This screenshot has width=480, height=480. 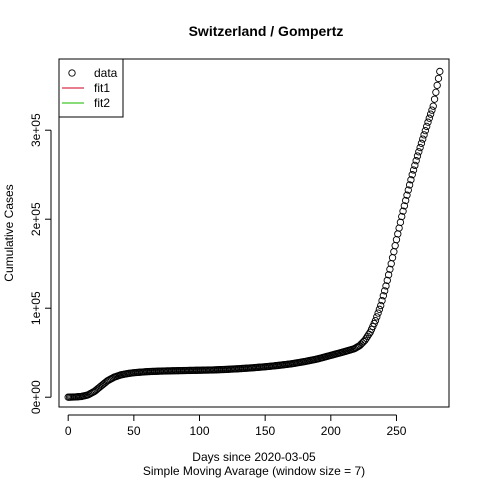 What do you see at coordinates (236, 426) in the screenshot?
I see `x-axis: 0 50 100 150 200 250` at bounding box center [236, 426].